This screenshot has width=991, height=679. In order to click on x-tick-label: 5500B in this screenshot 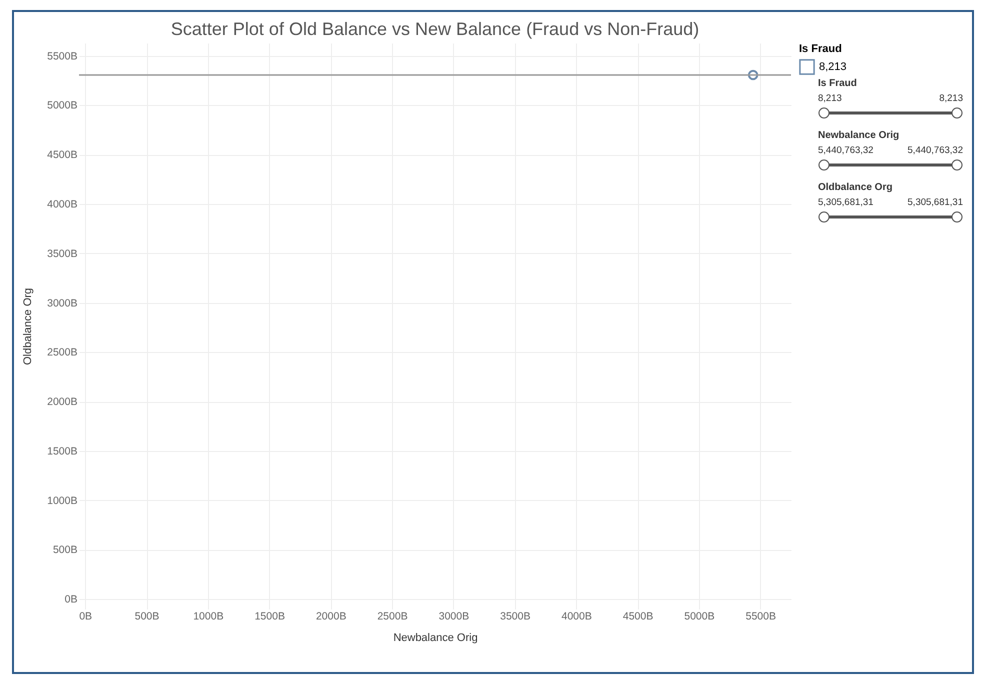, I will do `click(761, 616)`.